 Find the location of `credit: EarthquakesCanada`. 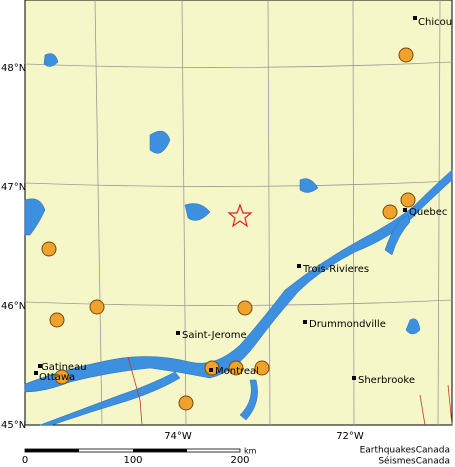

credit: EarthquakesCanada is located at coordinates (405, 451).